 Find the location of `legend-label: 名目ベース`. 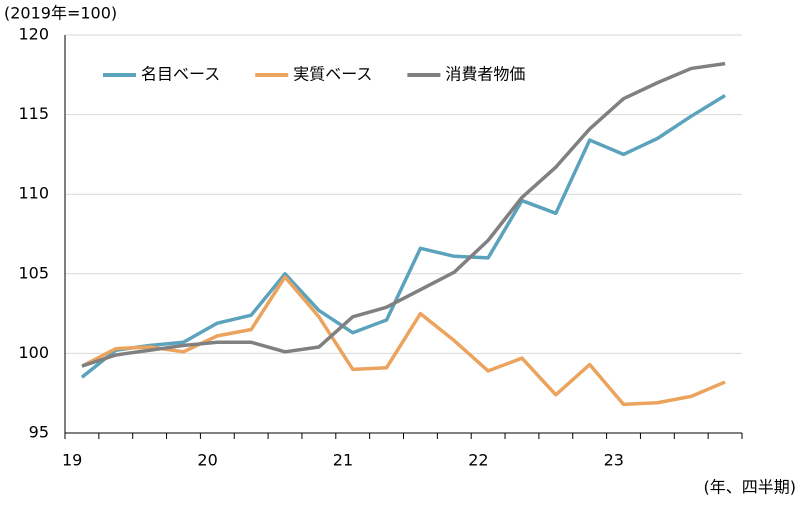

legend-label: 名目ベース is located at coordinates (180, 74).